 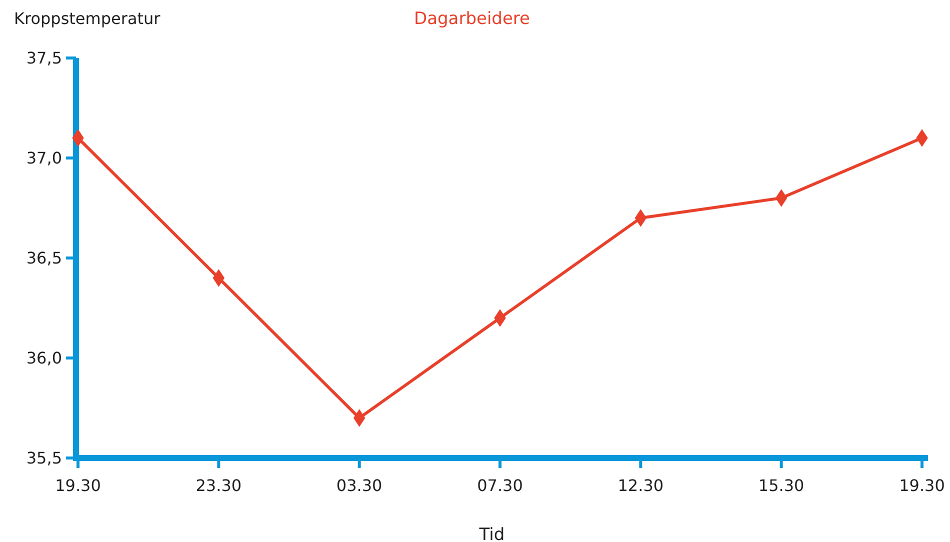 I want to click on y-tick-label: 36,0, so click(x=44, y=358).